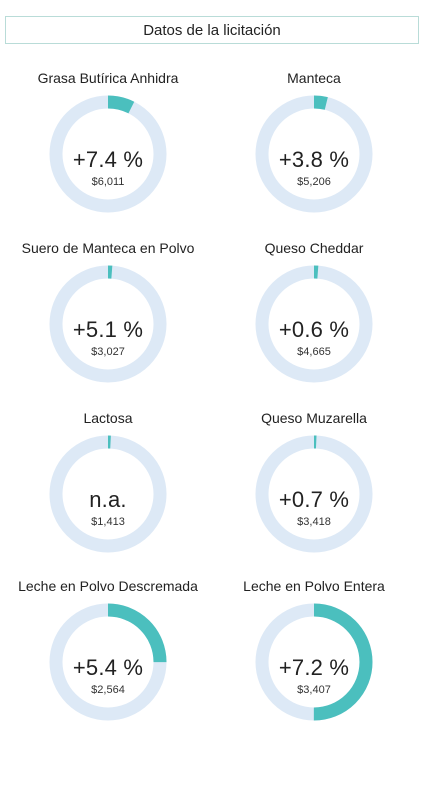 This screenshot has width=429, height=800. I want to click on product-card: Manteca +3.8 % $5,206, so click(314, 150).